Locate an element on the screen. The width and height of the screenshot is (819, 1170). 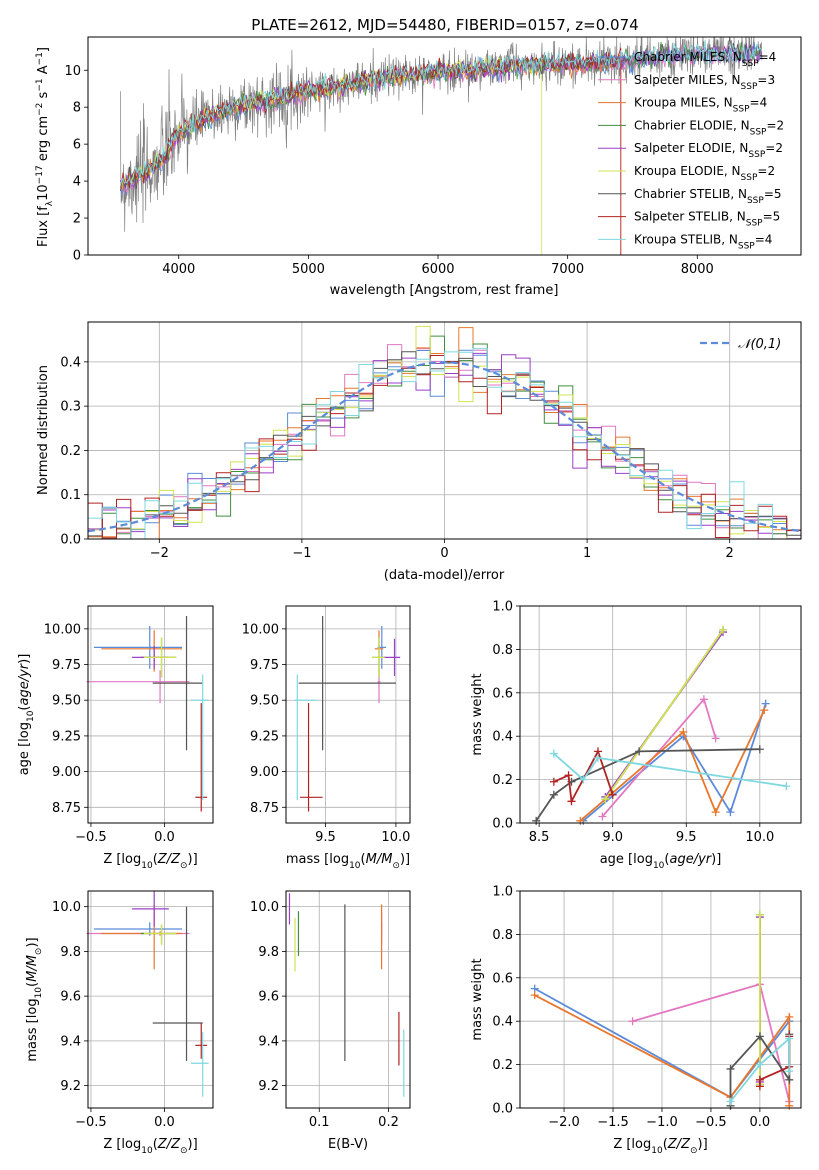
legend-label: Salpeter MILES, NSSP=3 is located at coordinates (704, 82).